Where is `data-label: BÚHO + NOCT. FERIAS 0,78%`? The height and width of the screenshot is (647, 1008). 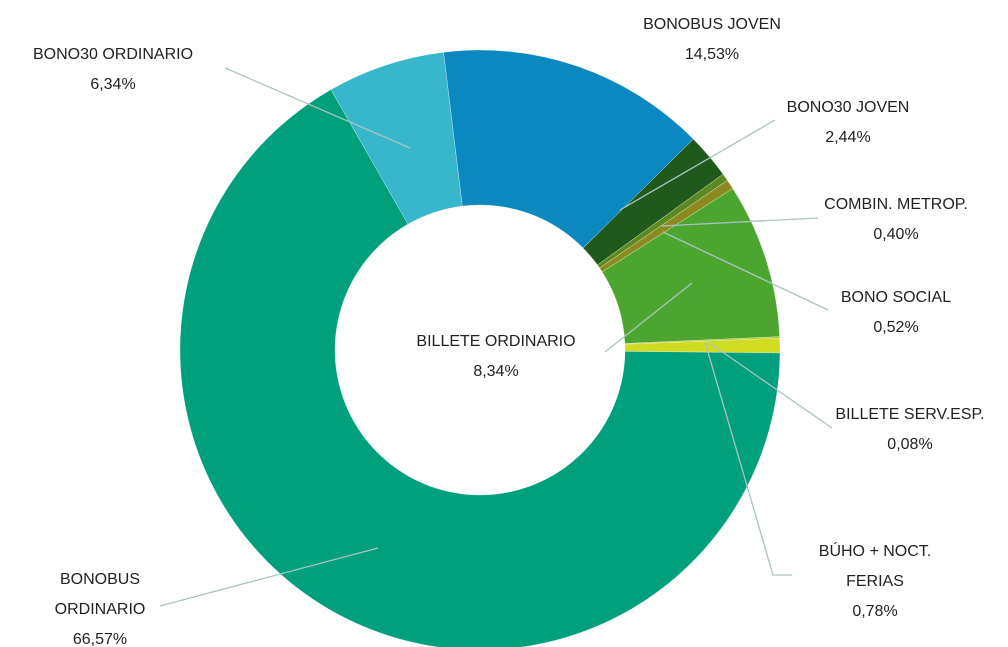
data-label: BÚHO + NOCT. FERIAS 0,78% is located at coordinates (875, 582).